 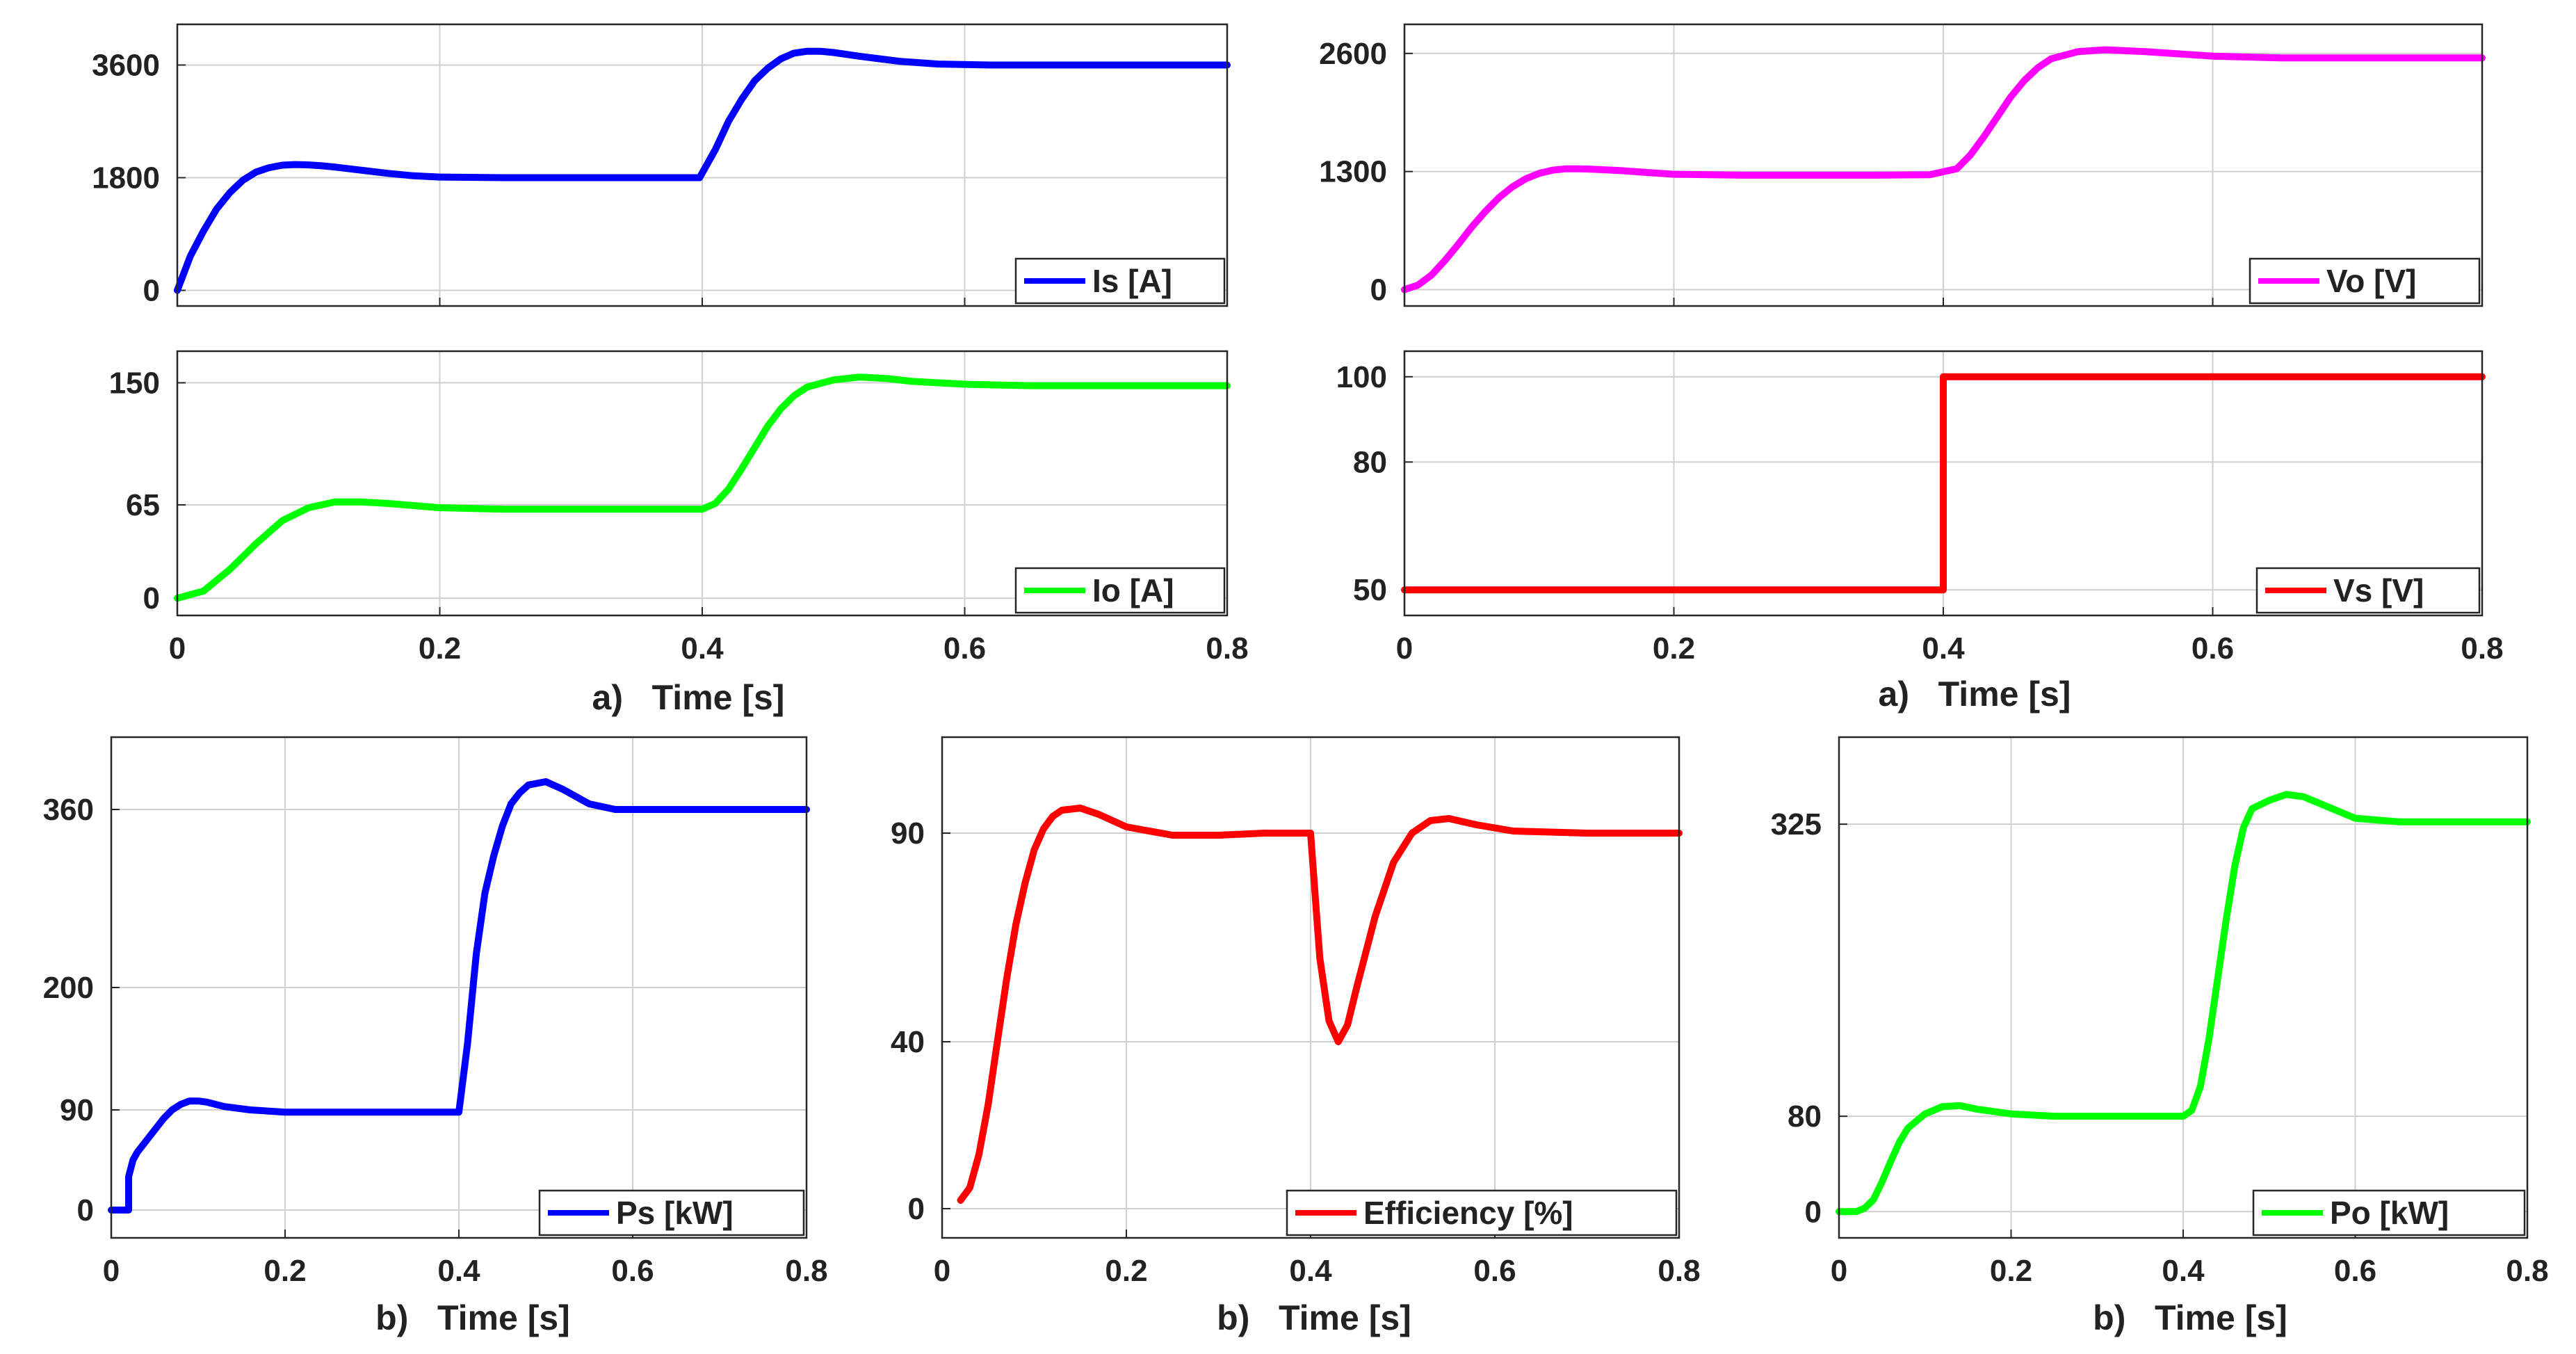 I want to click on y-tick-label: 325, so click(x=1796, y=824).